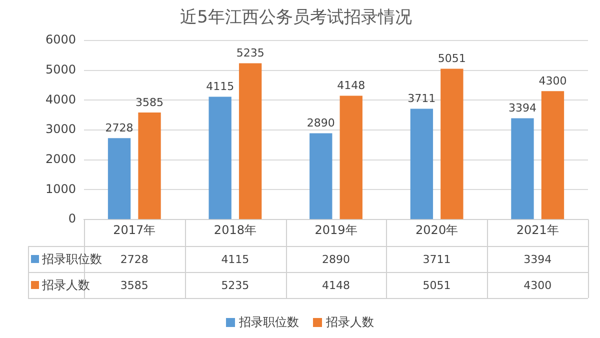 The height and width of the screenshot is (338, 600). I want to click on data-label: 3711, so click(437, 260).